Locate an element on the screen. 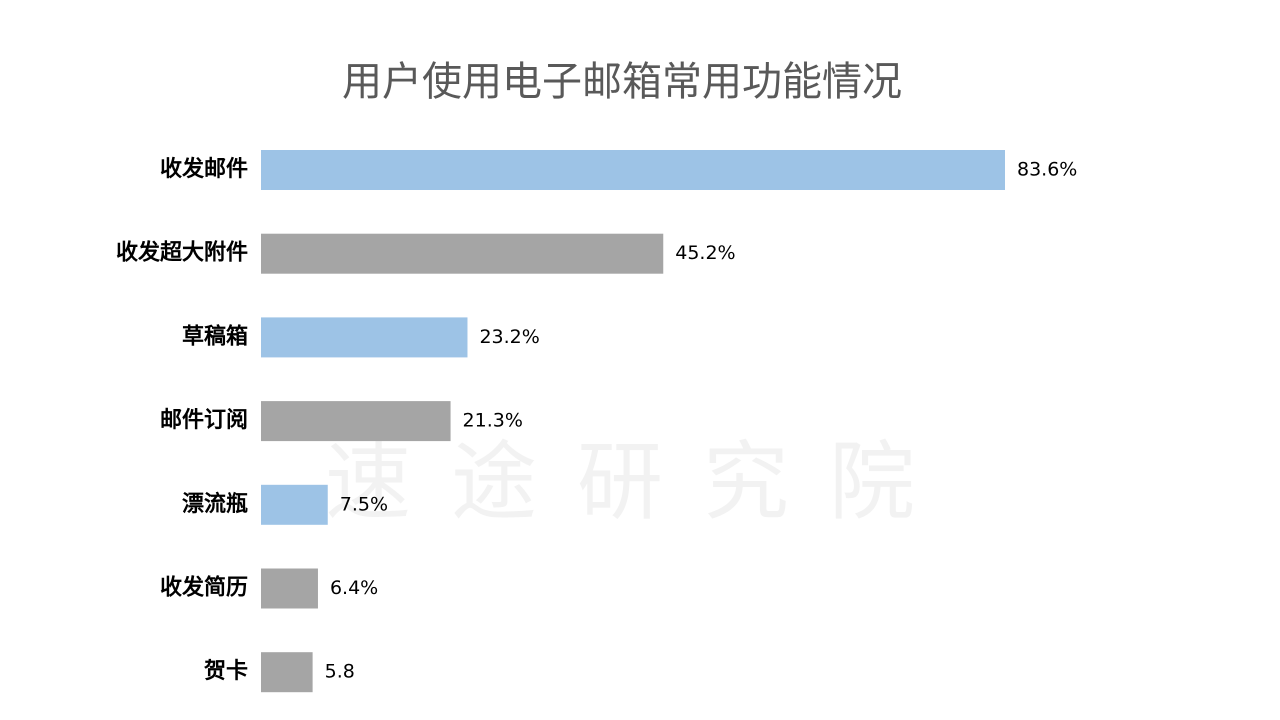 The width and height of the screenshot is (1280, 720). value-label: 21.3% is located at coordinates (493, 421).